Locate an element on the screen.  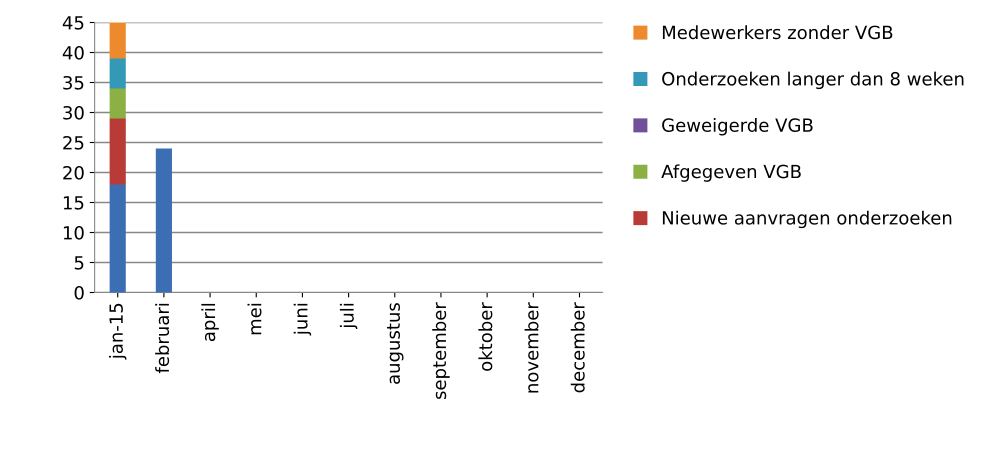
x-tick-label: mei is located at coordinates (255, 319).